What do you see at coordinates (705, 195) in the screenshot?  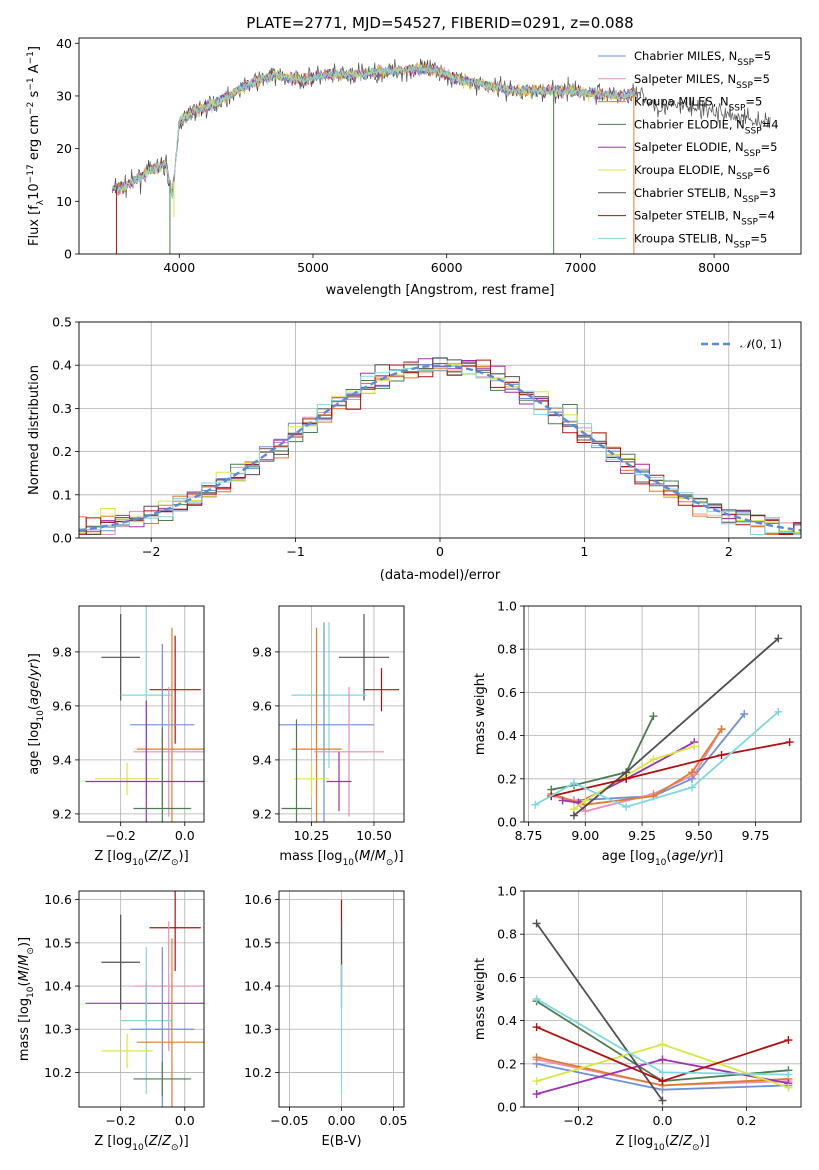 I see `legend-label: Chabrier STELIB, NSSP=3` at bounding box center [705, 195].